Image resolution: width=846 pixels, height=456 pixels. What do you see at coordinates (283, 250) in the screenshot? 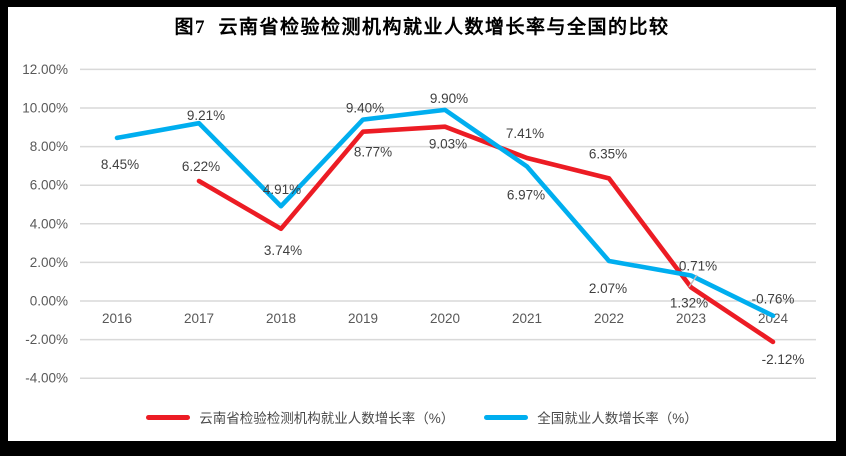
I see `data-label: 3.74%` at bounding box center [283, 250].